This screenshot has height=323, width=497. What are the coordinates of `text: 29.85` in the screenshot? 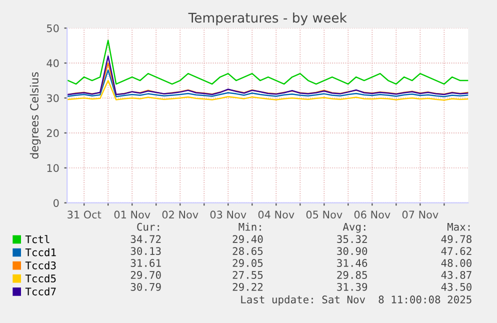 It's located at (352, 275).